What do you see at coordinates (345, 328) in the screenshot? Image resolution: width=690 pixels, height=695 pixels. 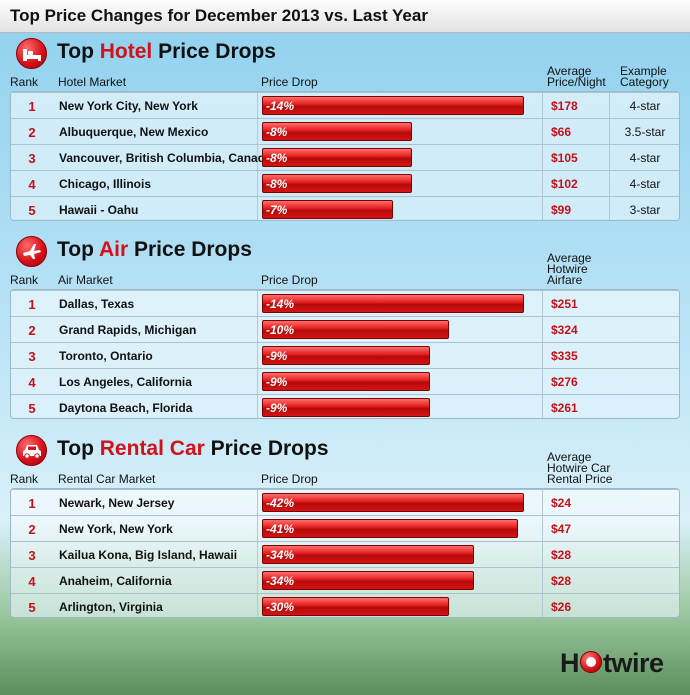 I see `table-row: 2 Grand Rapids, Michigan -10% $324` at bounding box center [345, 328].